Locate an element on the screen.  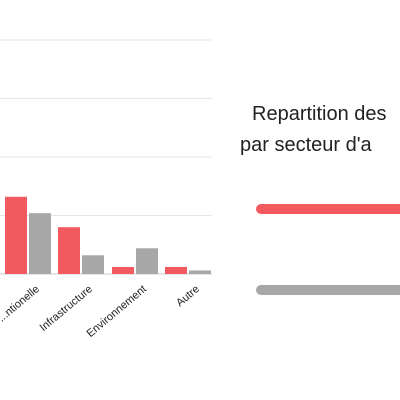
x-tick-label: ...ntionelle is located at coordinates (21, 303).